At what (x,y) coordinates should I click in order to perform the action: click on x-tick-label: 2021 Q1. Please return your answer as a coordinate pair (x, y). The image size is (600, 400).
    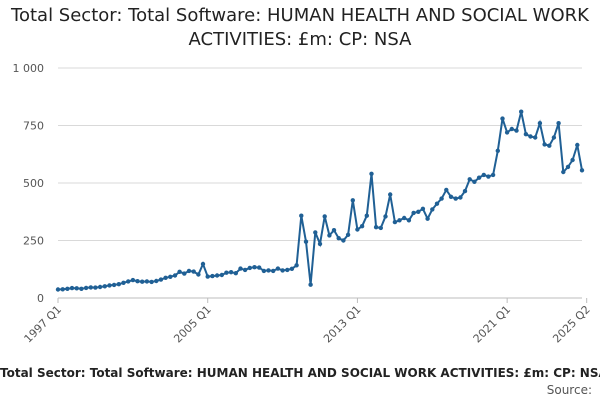
    Looking at the image, I should click on (492, 324).